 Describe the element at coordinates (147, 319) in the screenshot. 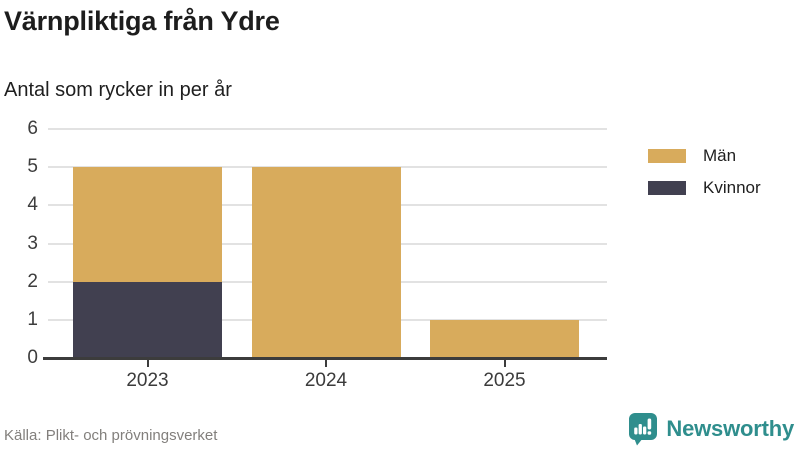

I see `bar-segment-kvinnor-2023` at that location.